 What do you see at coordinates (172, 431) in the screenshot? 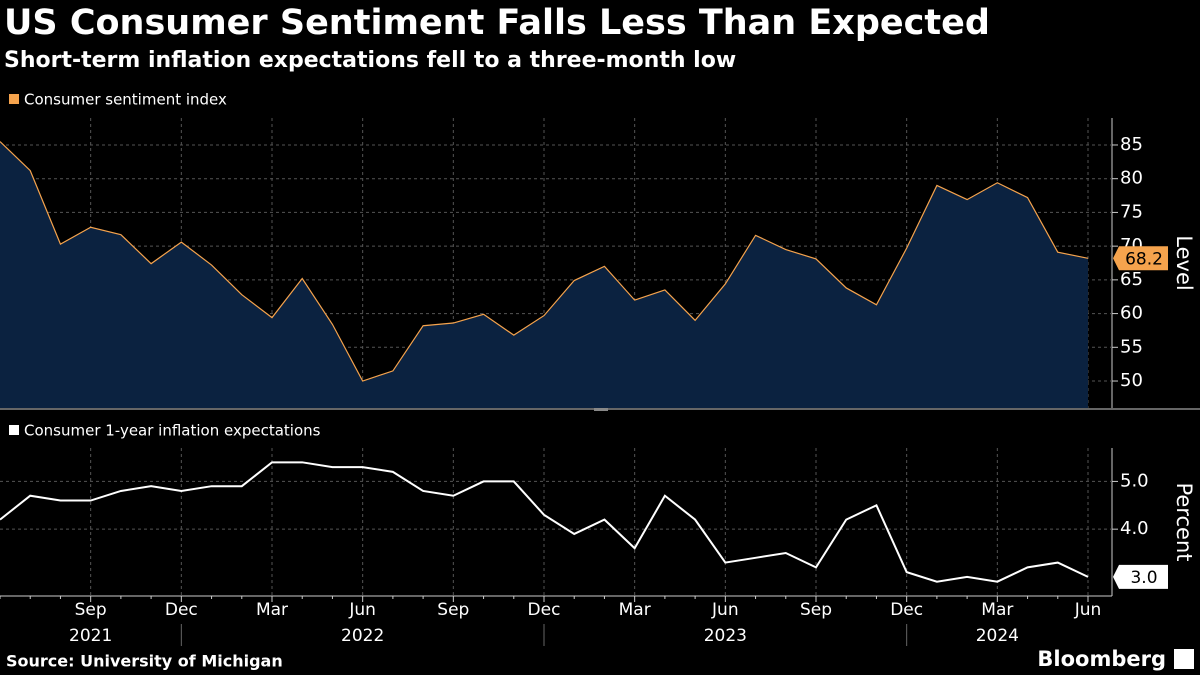
I see `legend-label: Consumer 1-year inflation expectations` at bounding box center [172, 431].